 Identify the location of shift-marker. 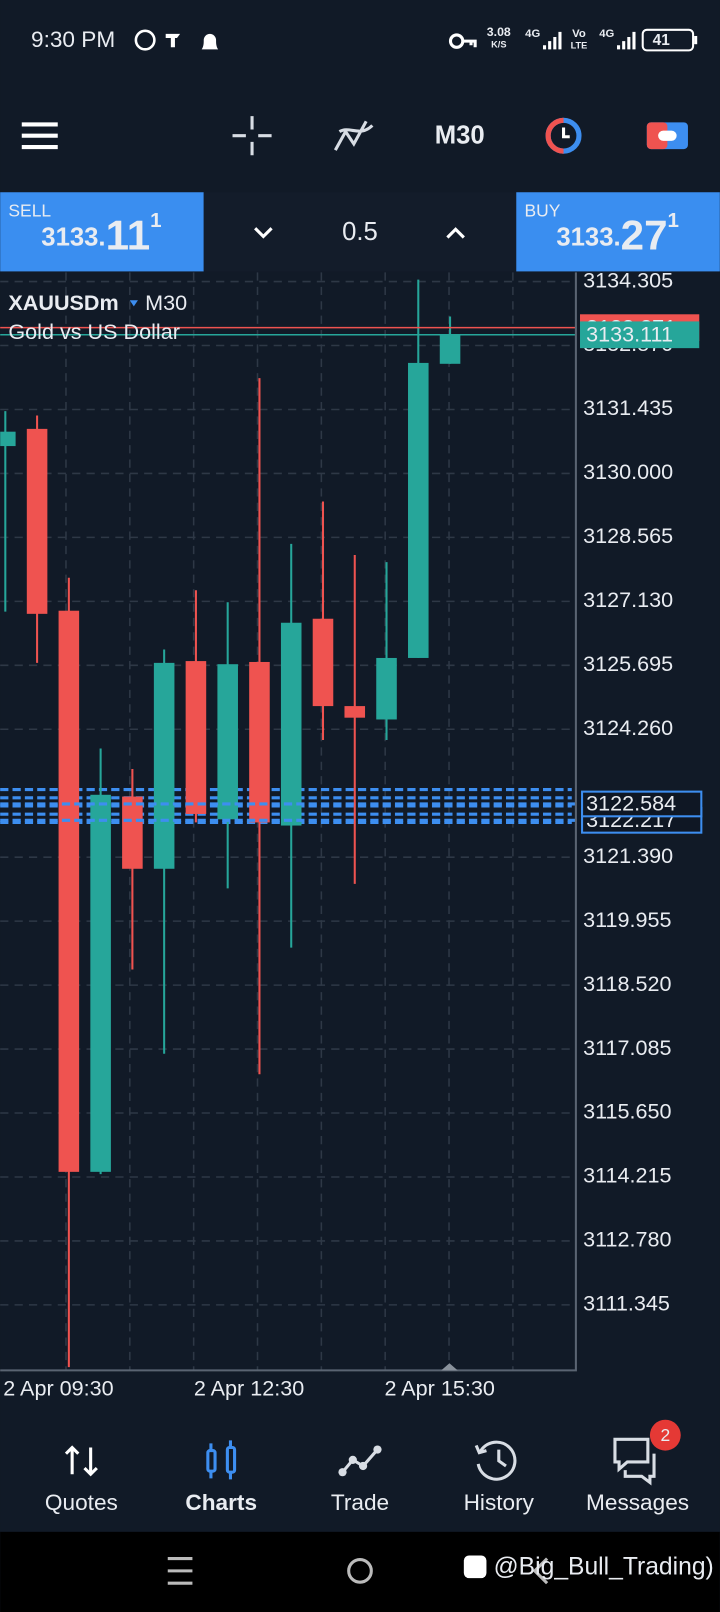
(449, 1367).